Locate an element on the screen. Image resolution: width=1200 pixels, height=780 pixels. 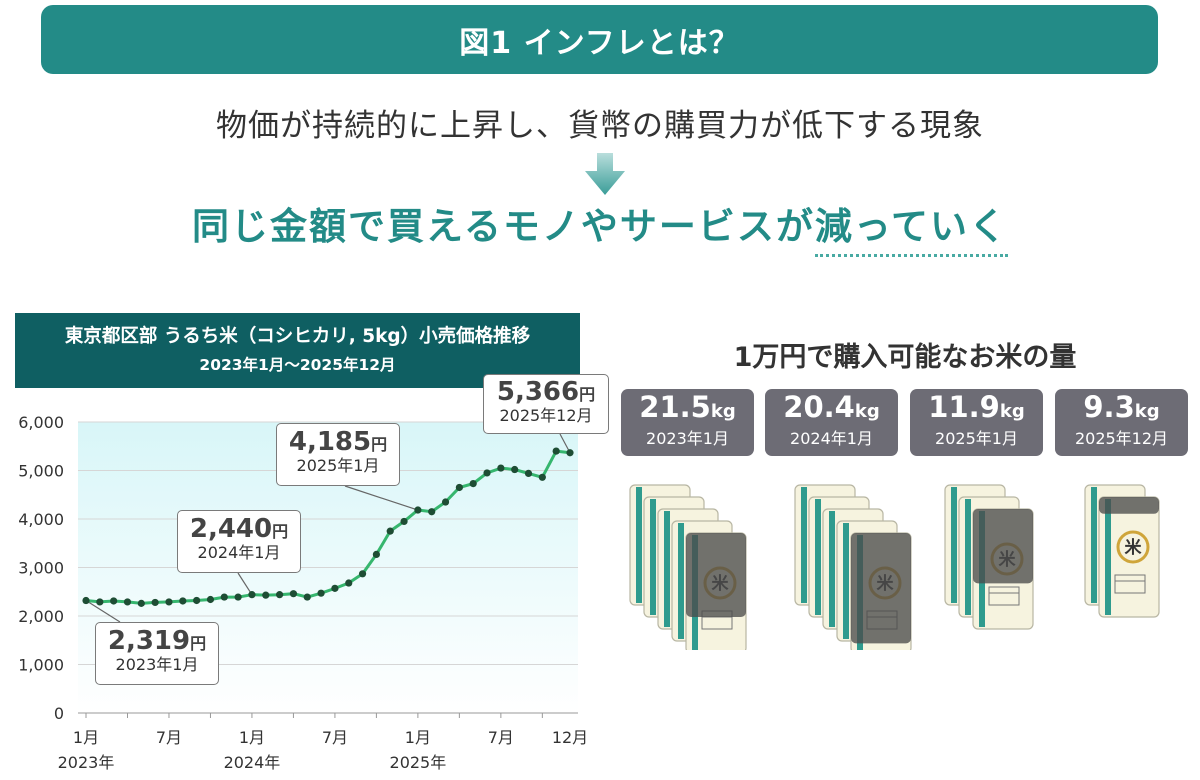
y-tick-label: 2,000 is located at coordinates (41, 616).